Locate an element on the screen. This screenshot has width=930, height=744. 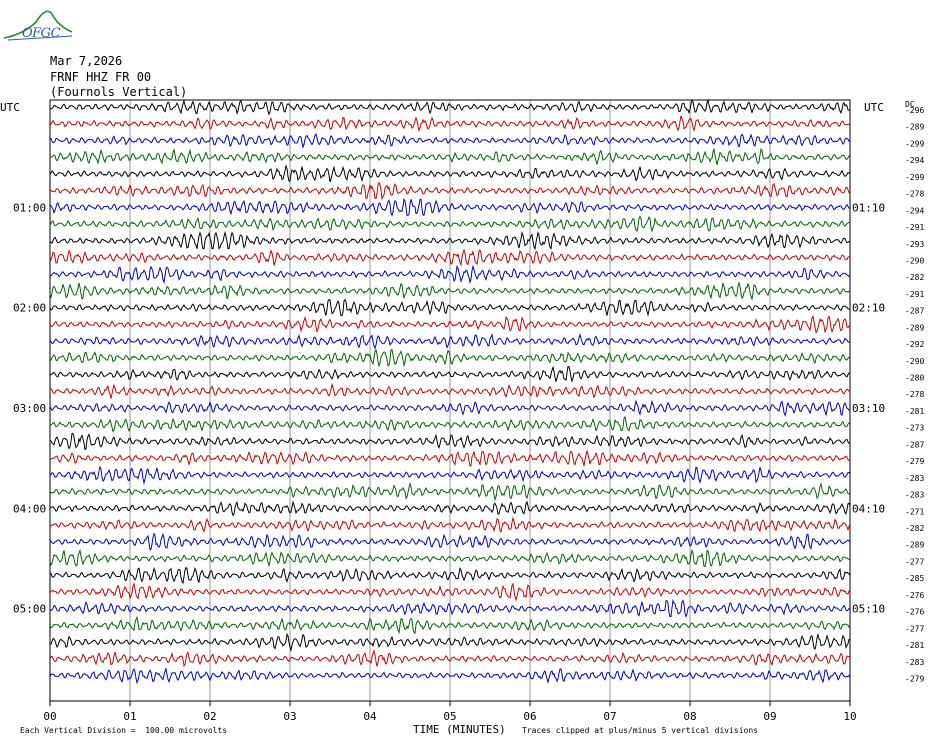
date-label: Mar 7,2026 is located at coordinates (86, 61).